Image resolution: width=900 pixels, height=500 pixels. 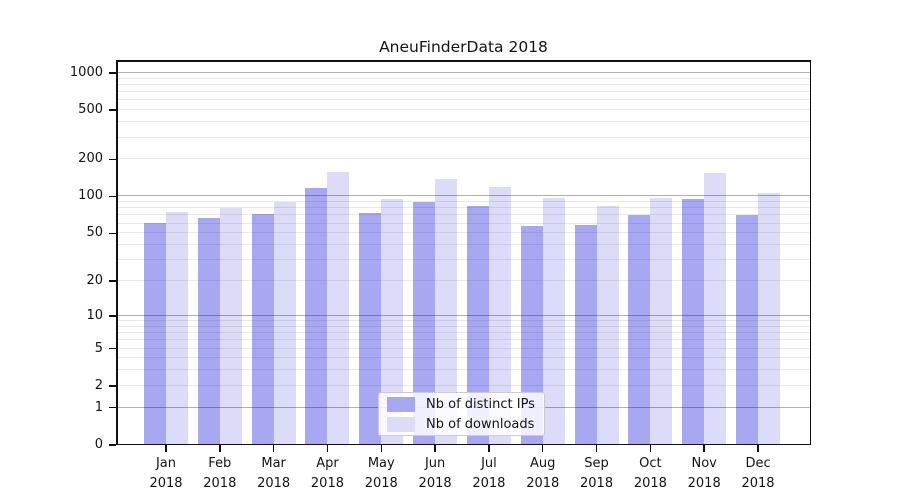 I want to click on bar-nb-of-distinct-ips-nov-2018, so click(x=693, y=322).